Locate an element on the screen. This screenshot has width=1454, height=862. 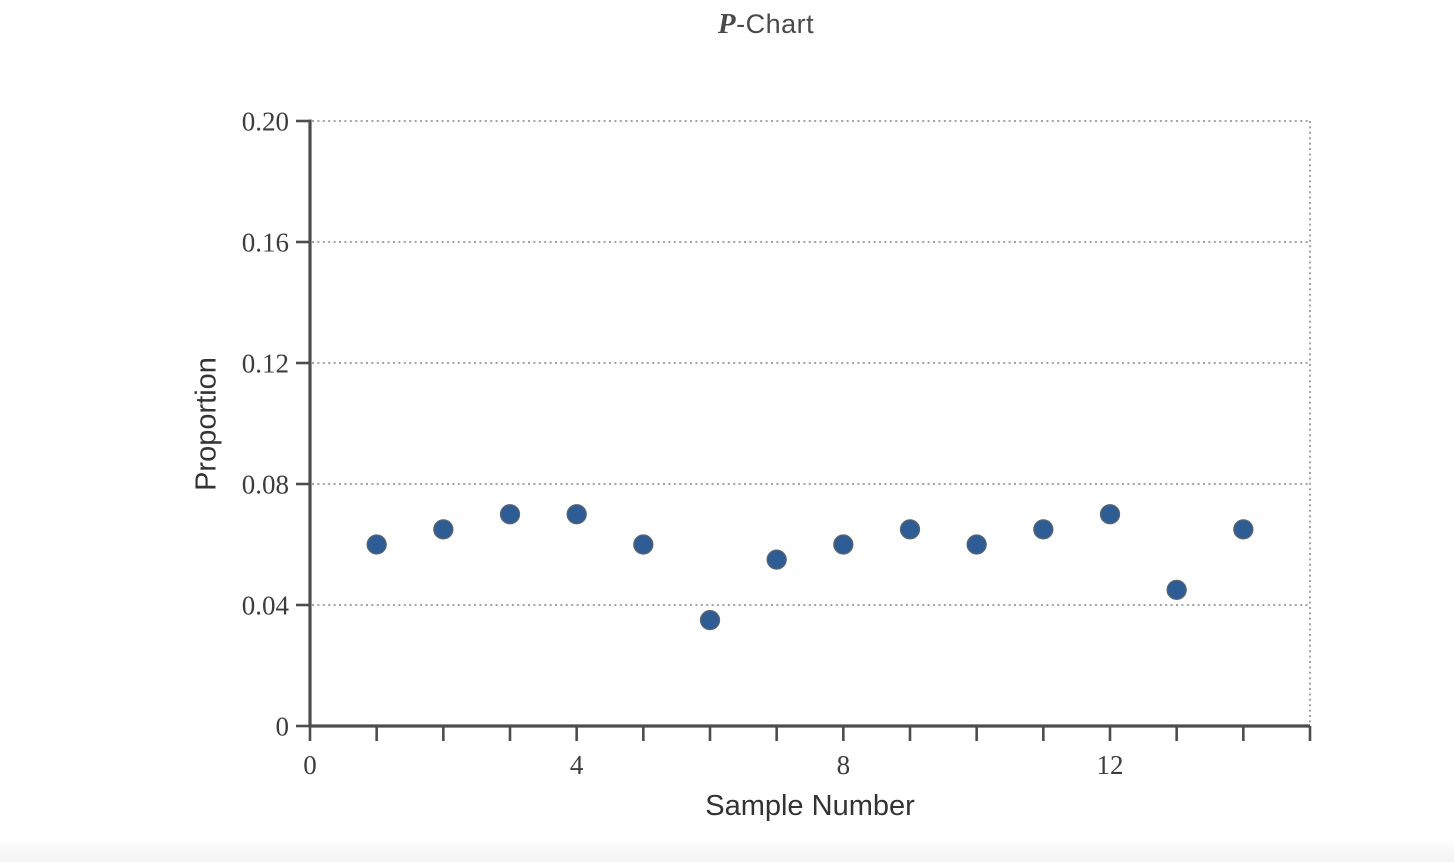
x-tick-label: 8 is located at coordinates (844, 765).